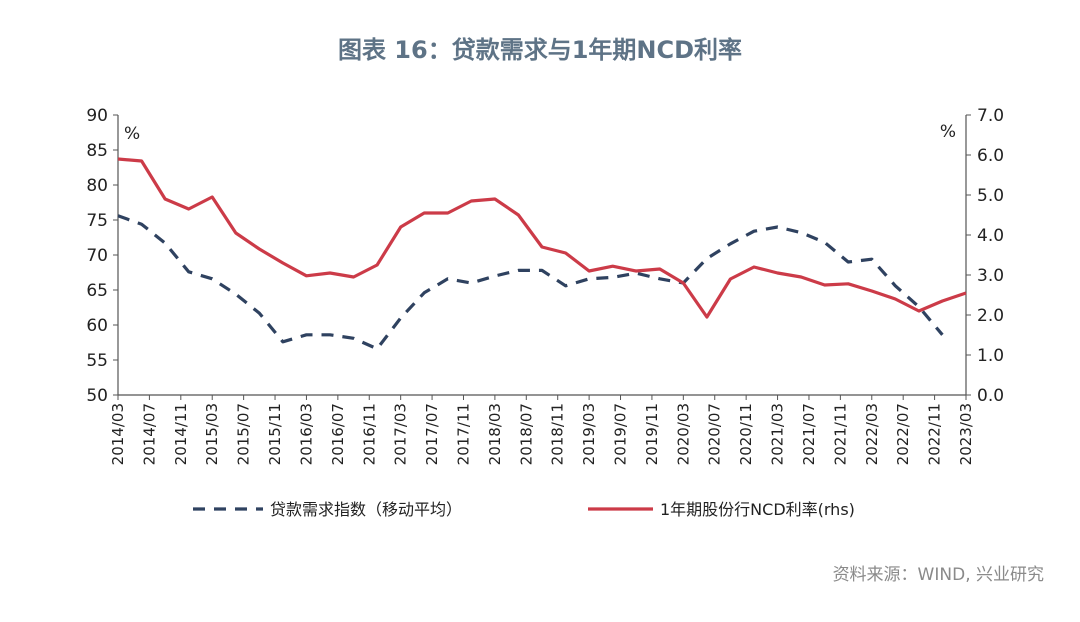 The image size is (1080, 622). I want to click on x-tick-label: 2019/11, so click(652, 434).